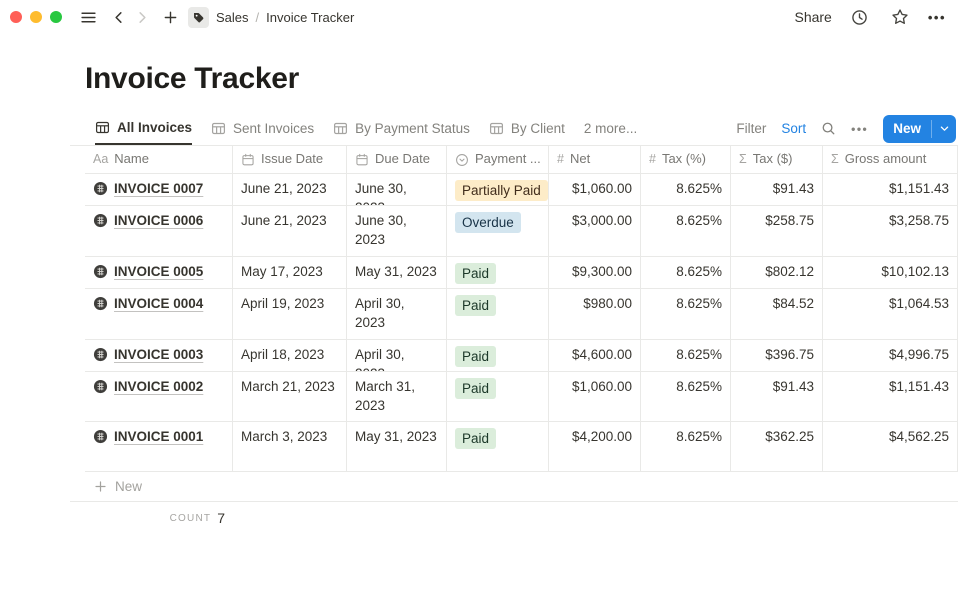 The height and width of the screenshot is (600, 960). I want to click on cell-payment-status: Partially Paid, so click(498, 189).